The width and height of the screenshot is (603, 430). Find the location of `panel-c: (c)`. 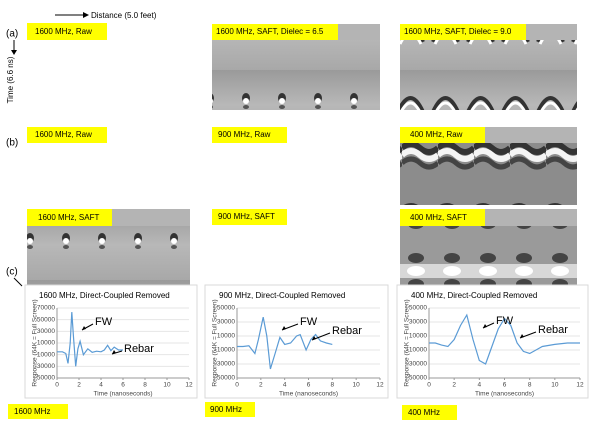

panel-c: (c) is located at coordinates (12, 272).